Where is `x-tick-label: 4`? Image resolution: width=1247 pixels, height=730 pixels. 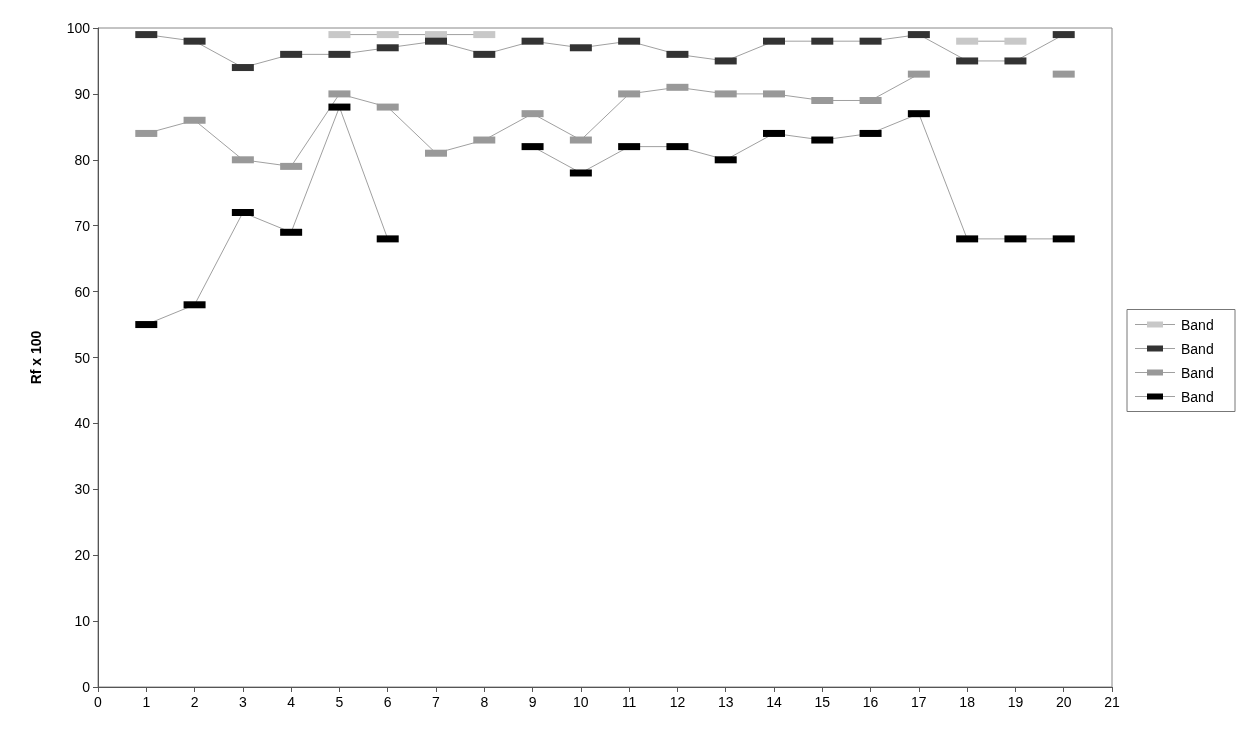 x-tick-label: 4 is located at coordinates (291, 702).